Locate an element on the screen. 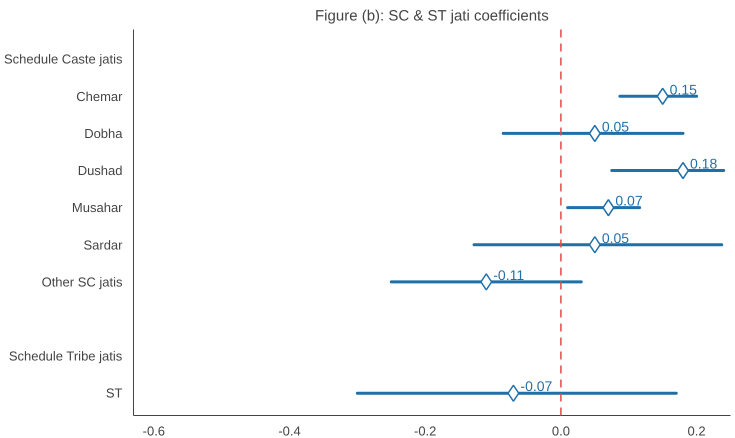  x-tick-label: 0.2 is located at coordinates (697, 431).